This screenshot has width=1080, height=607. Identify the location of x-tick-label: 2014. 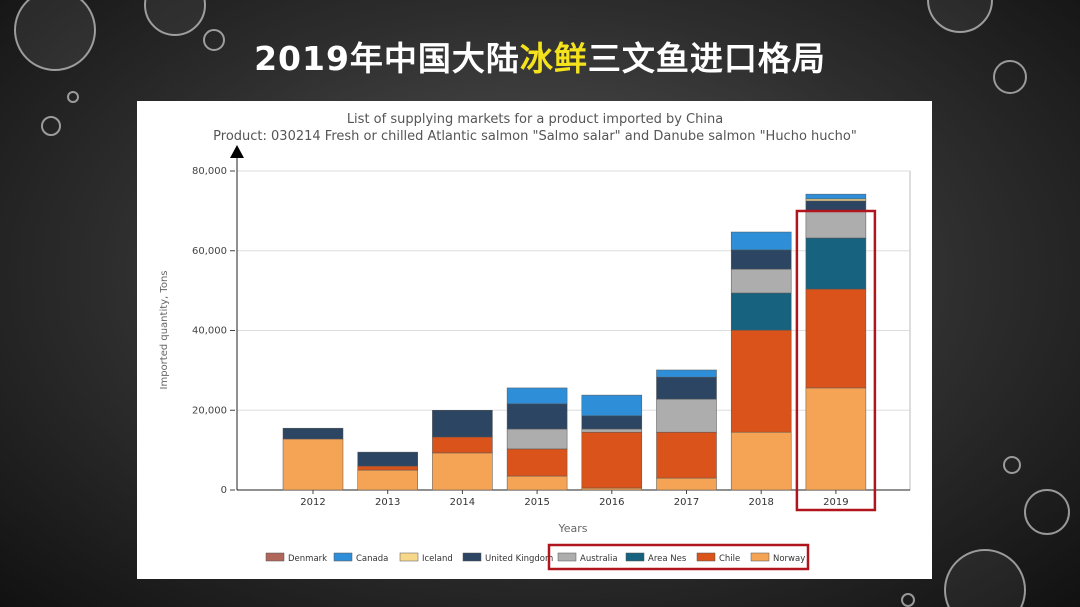
(462, 502).